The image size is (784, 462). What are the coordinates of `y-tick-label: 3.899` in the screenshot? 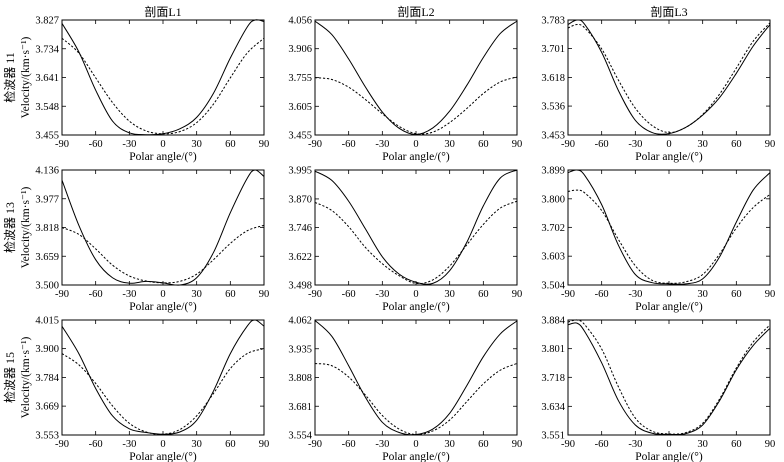 It's located at (553, 171).